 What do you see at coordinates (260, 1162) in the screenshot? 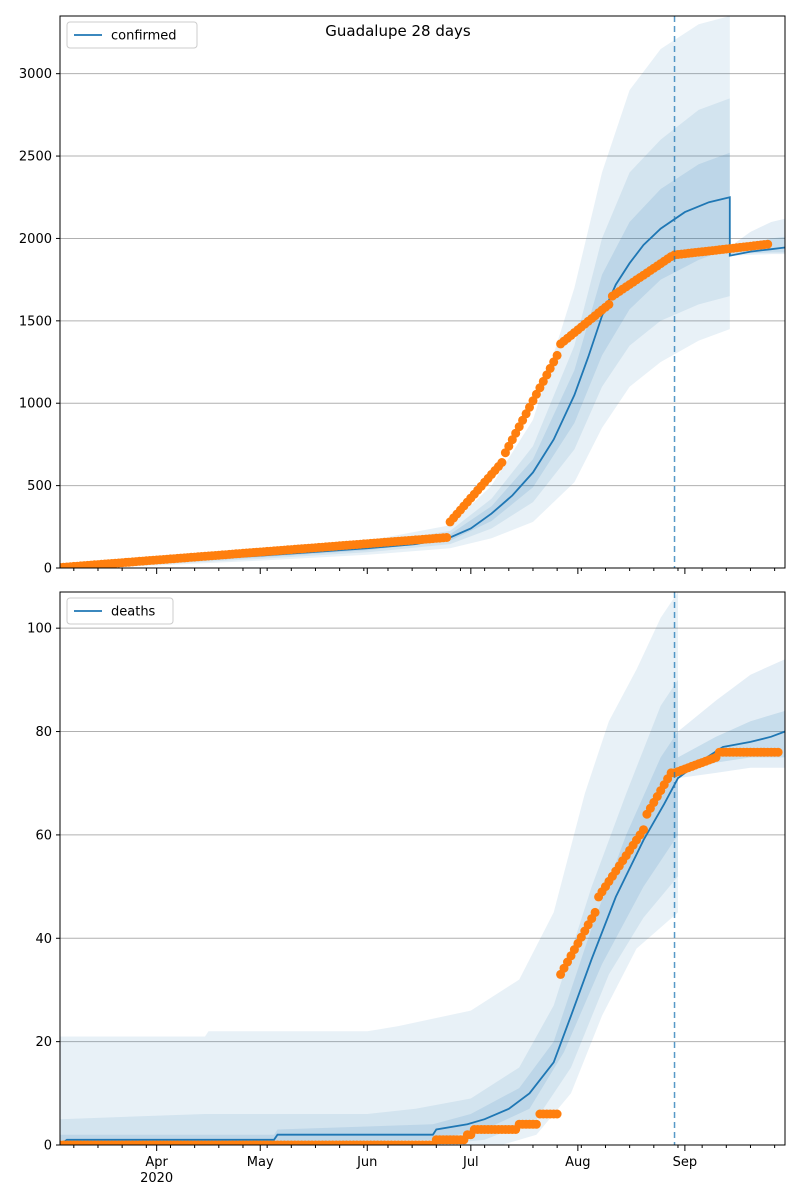
I see `x-tick-label: May` at bounding box center [260, 1162].